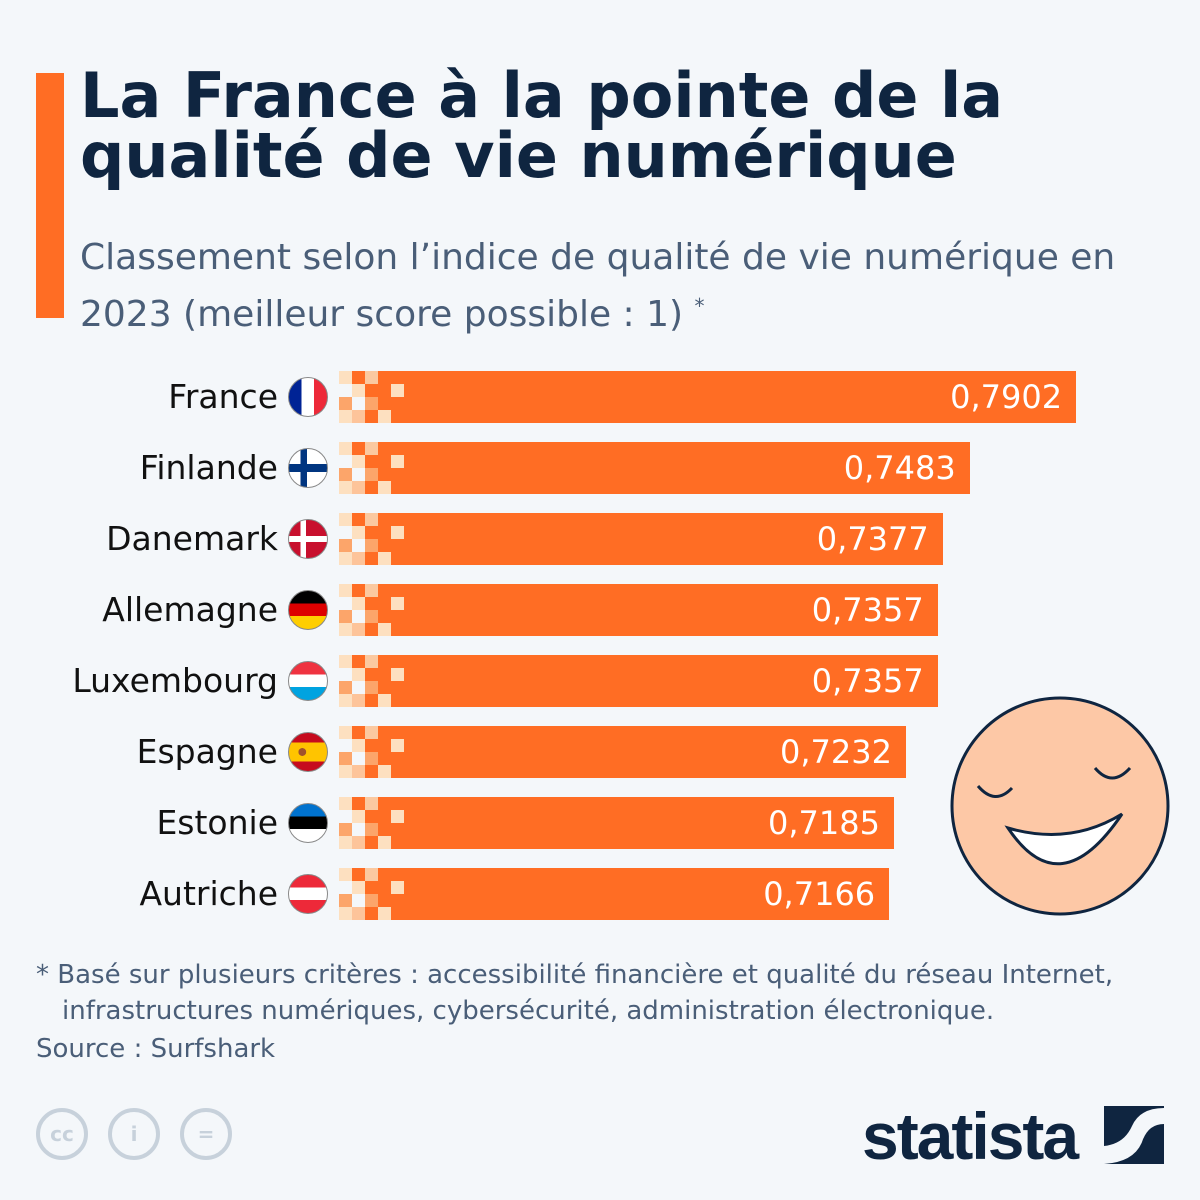 Image resolution: width=1200 pixels, height=1200 pixels. Describe the element at coordinates (223, 396) in the screenshot. I see `category-label: France` at that location.